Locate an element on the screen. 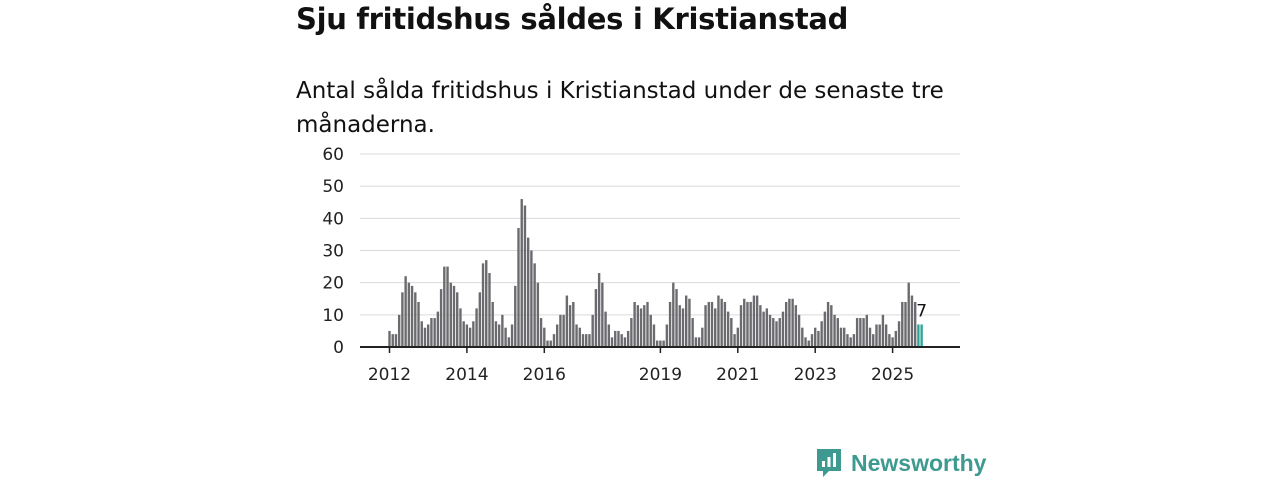 The image size is (1280, 480). x-tick-label: 2012 is located at coordinates (389, 375).